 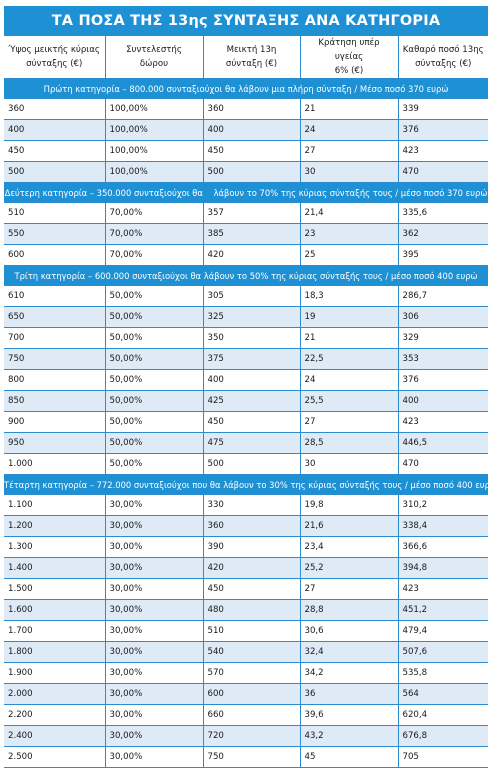 I want to click on cell-gross-13th: 540, so click(x=252, y=652).